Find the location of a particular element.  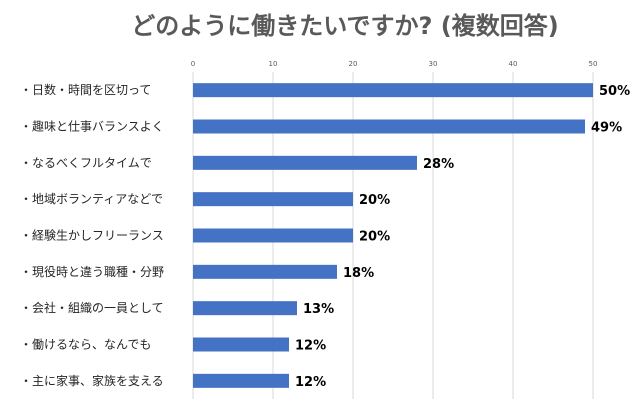

value-label: 49% is located at coordinates (606, 128).